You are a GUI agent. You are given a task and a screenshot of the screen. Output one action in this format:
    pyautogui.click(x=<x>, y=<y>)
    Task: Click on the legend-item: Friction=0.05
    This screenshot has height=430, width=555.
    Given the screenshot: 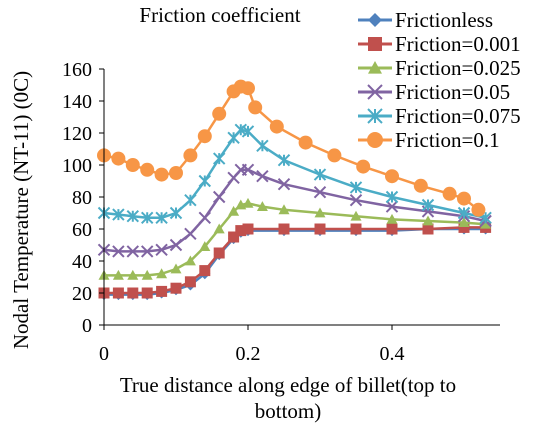 What is the action you would take?
    pyautogui.click(x=434, y=92)
    